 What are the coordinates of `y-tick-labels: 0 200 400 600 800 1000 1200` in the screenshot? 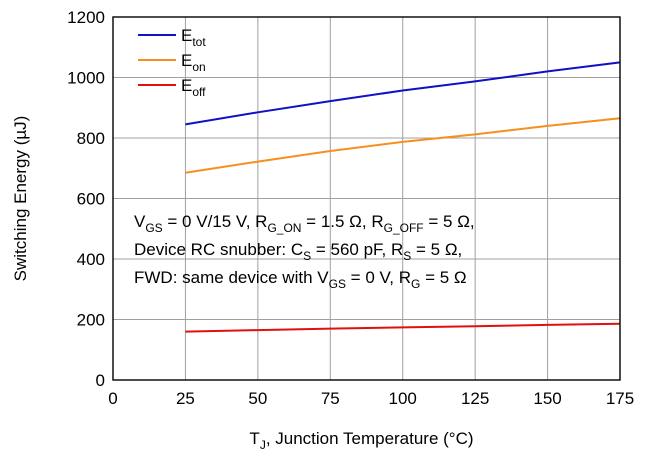 It's located at (86, 199).